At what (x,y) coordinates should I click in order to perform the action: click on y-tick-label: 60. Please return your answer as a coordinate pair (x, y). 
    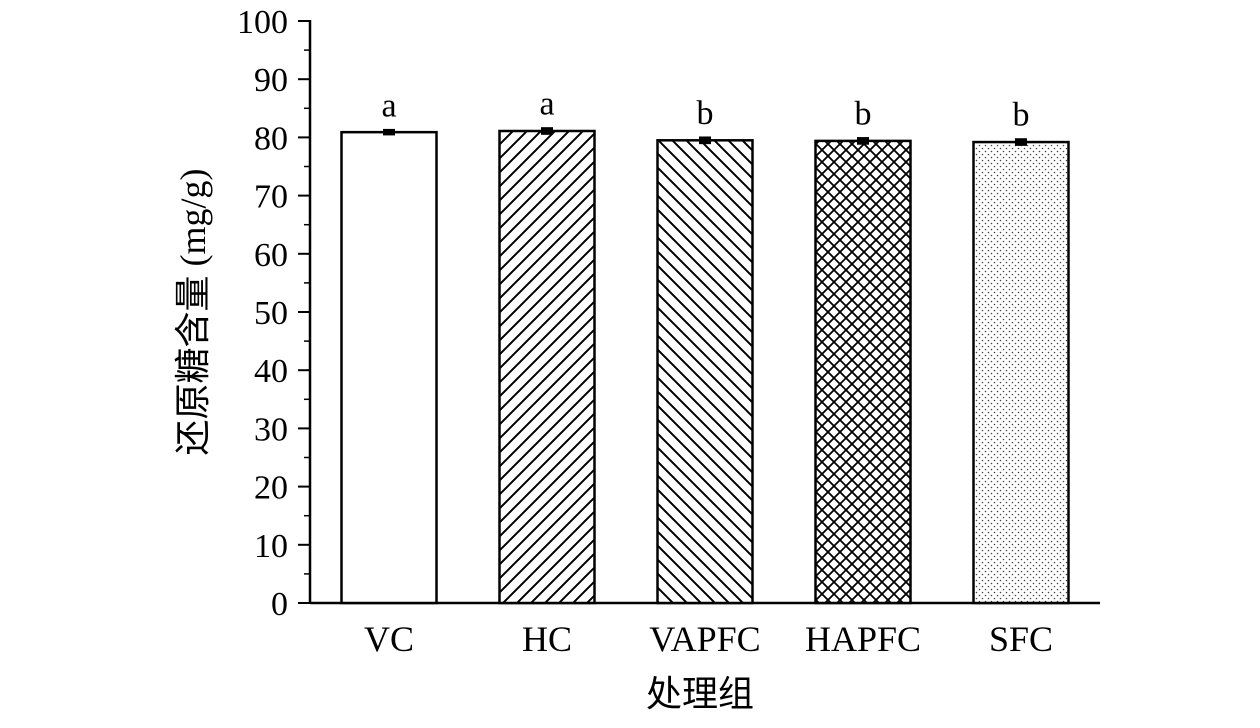
    Looking at the image, I should click on (271, 255).